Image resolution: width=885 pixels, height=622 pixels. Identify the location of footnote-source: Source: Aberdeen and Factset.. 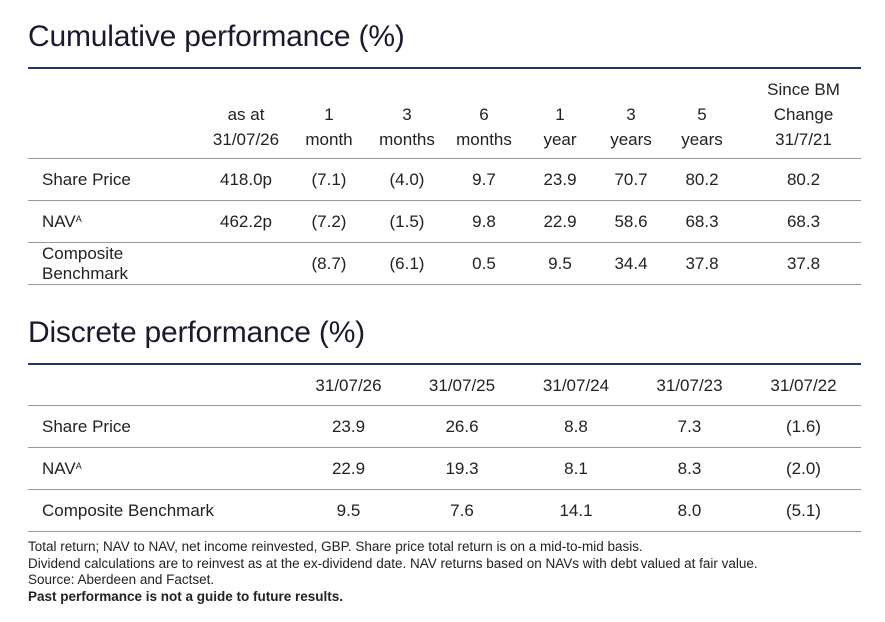
(121, 579).